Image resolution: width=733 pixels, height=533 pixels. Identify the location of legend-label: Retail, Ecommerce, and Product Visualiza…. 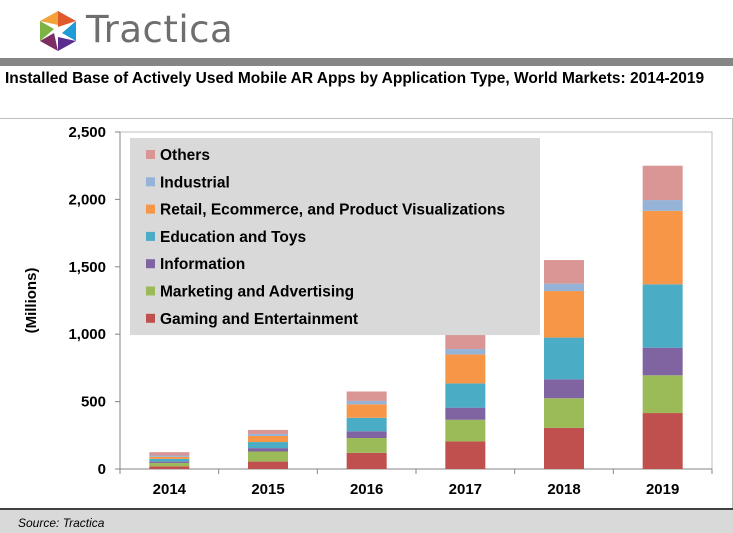
(332, 210).